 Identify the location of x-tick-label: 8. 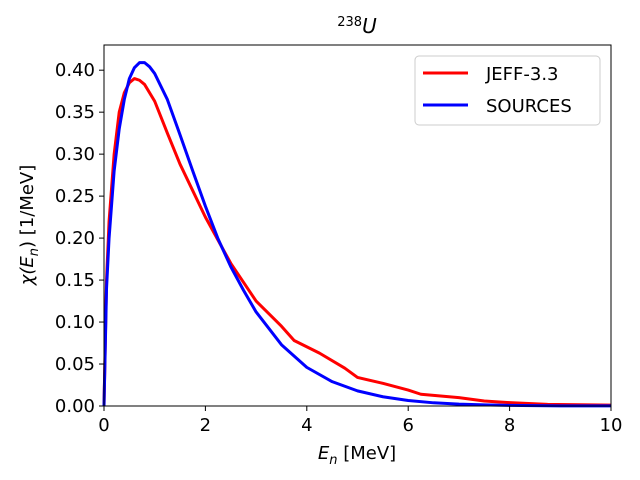
(509, 425).